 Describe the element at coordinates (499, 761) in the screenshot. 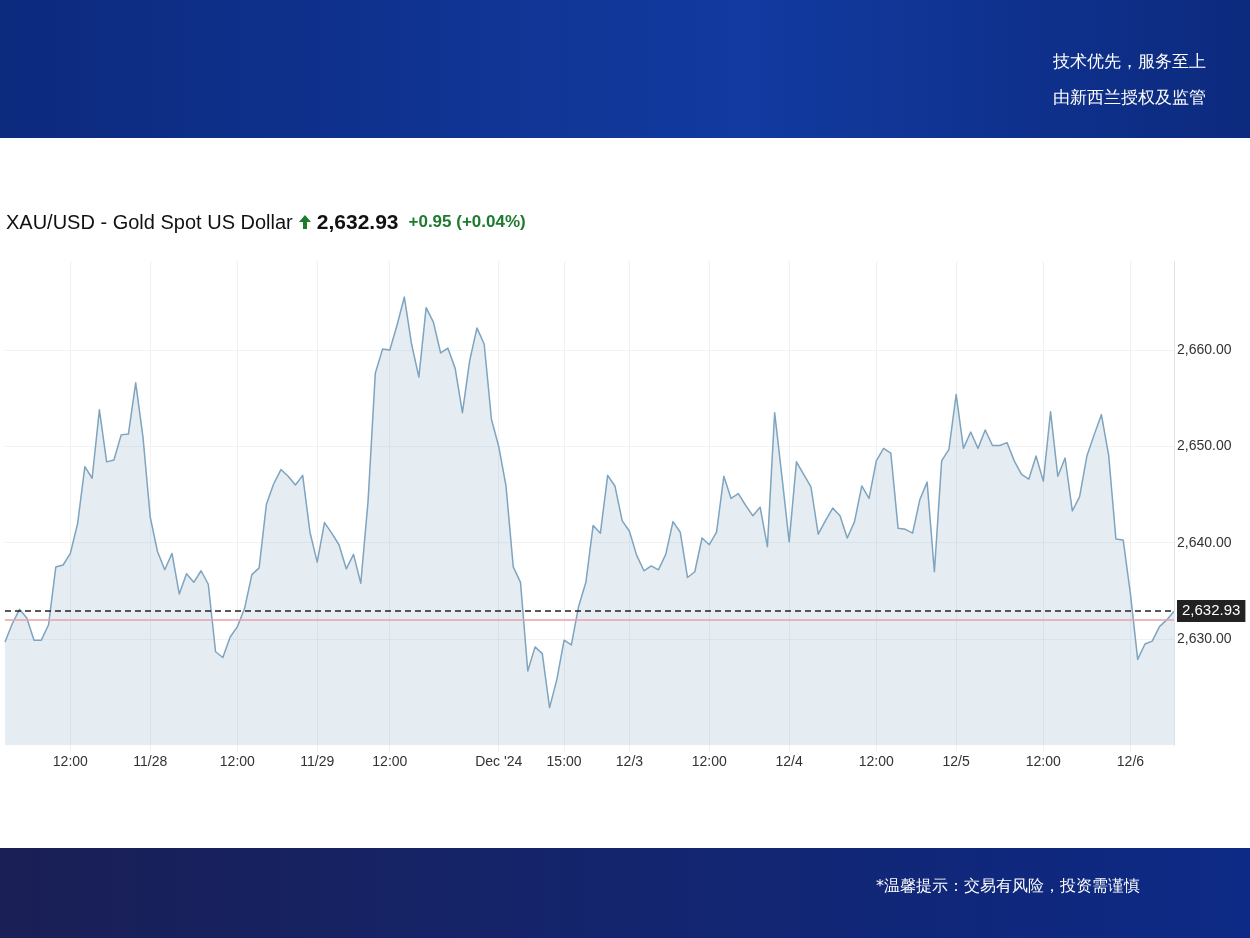

I see `x-tick-label: Dec '24` at that location.